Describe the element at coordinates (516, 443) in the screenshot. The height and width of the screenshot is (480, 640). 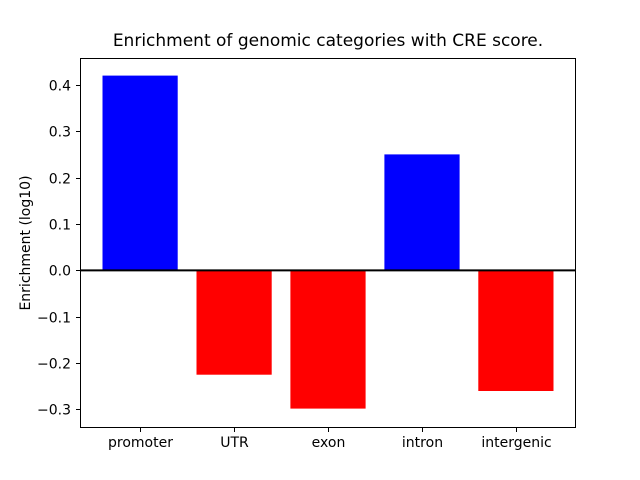
I see `x-tick-label-intergenic: intergenic` at that location.